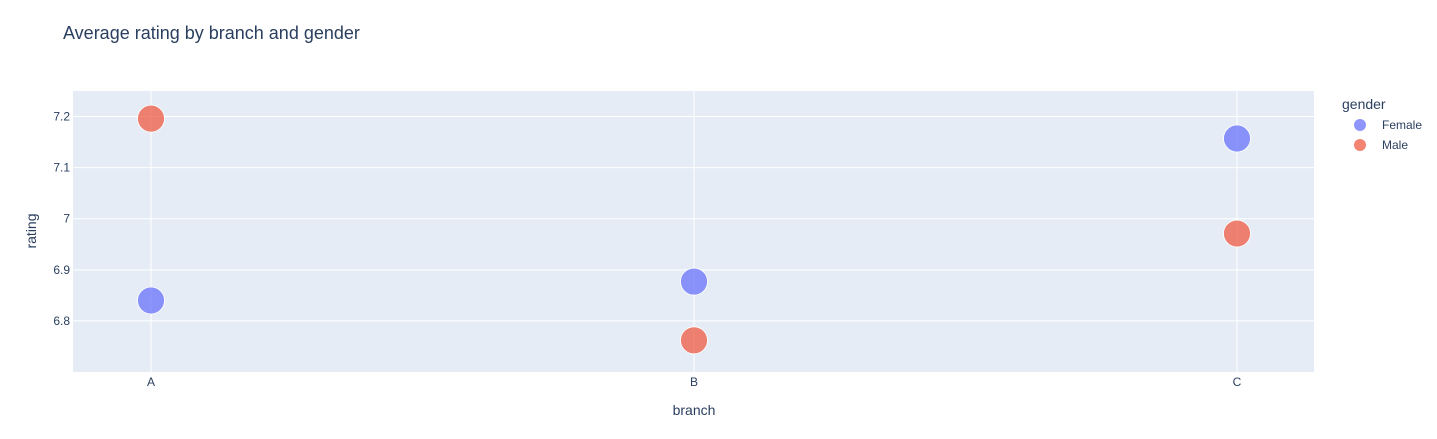 This screenshot has width=1437, height=439. What do you see at coordinates (1237, 233) in the screenshot?
I see `point-male-c` at bounding box center [1237, 233].